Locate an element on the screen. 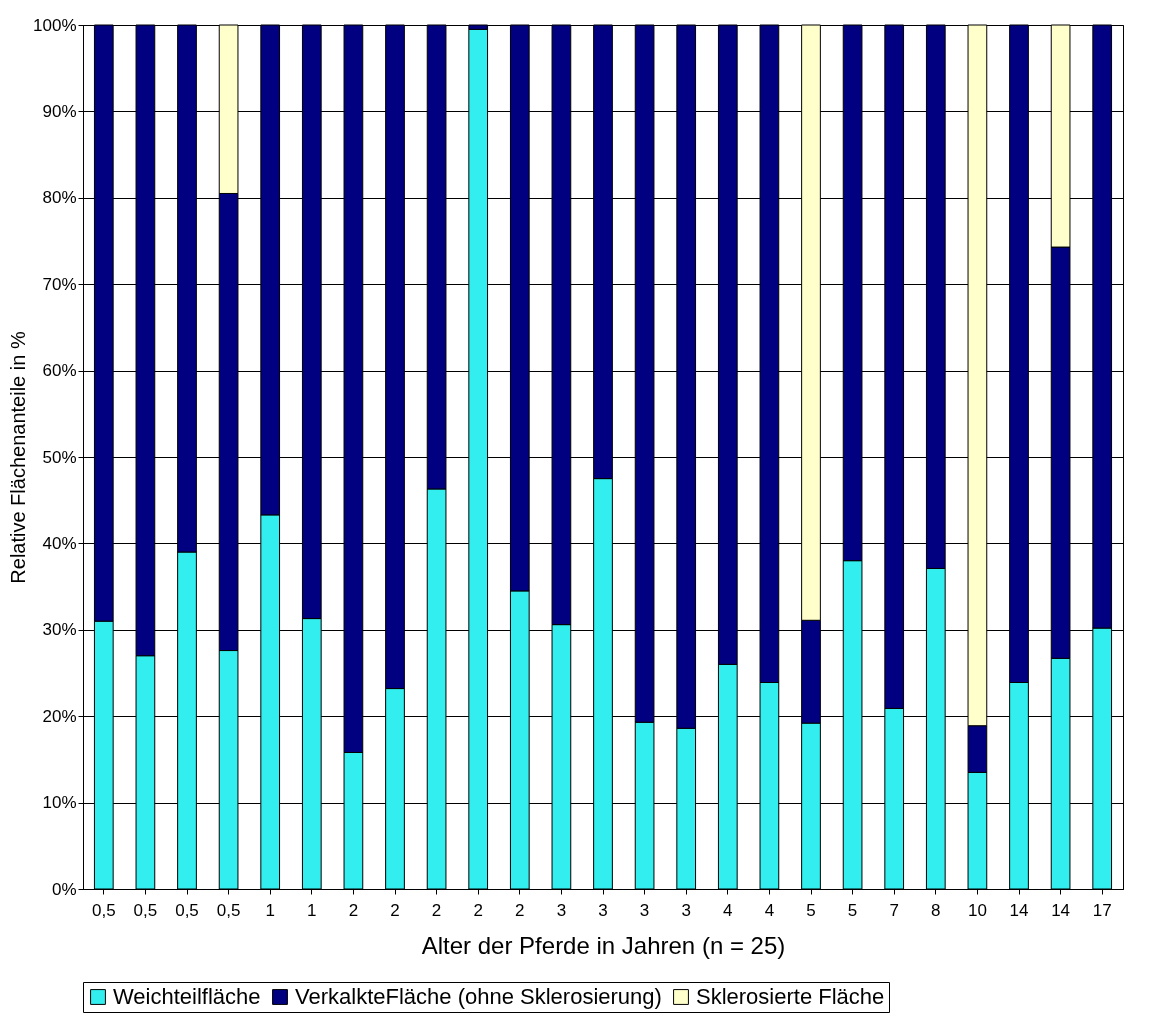 The width and height of the screenshot is (1158, 1034). y-tick-label: 40% is located at coordinates (59, 543).